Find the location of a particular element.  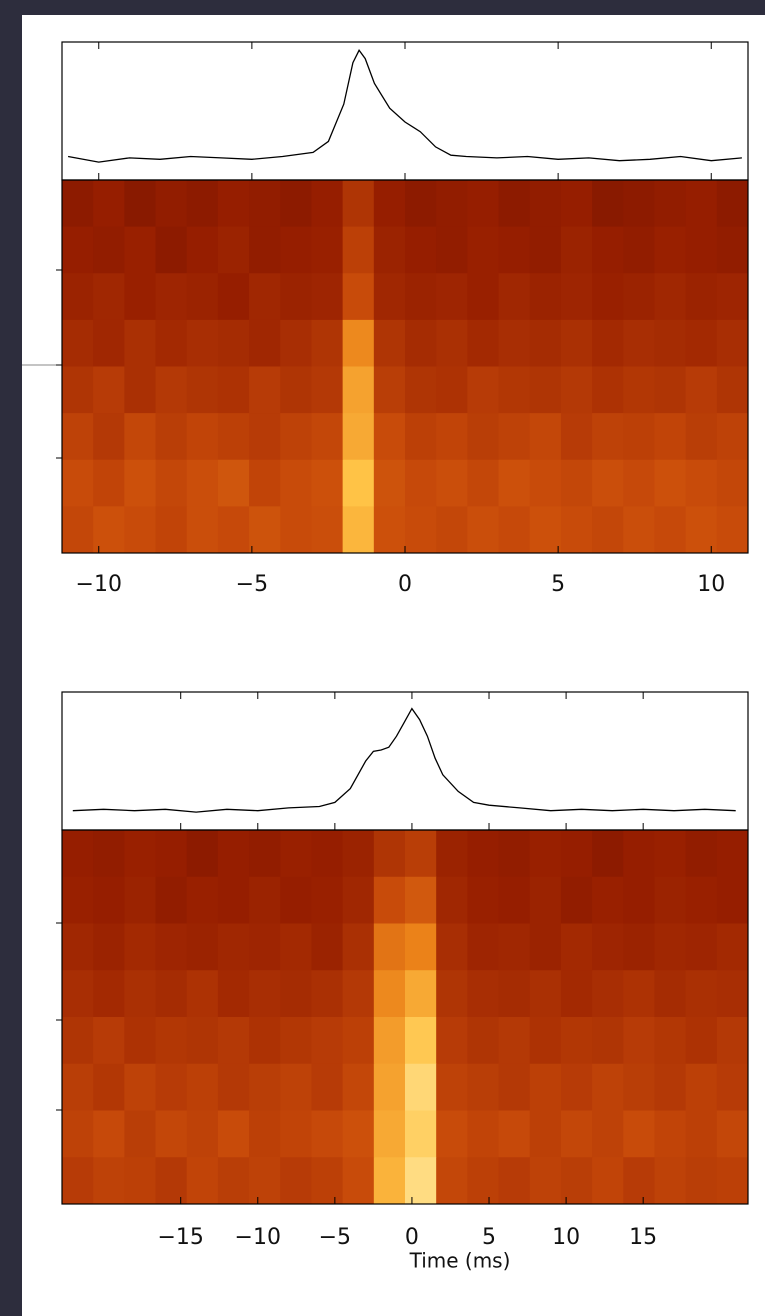

x-tick-label: 15 is located at coordinates (643, 1237).